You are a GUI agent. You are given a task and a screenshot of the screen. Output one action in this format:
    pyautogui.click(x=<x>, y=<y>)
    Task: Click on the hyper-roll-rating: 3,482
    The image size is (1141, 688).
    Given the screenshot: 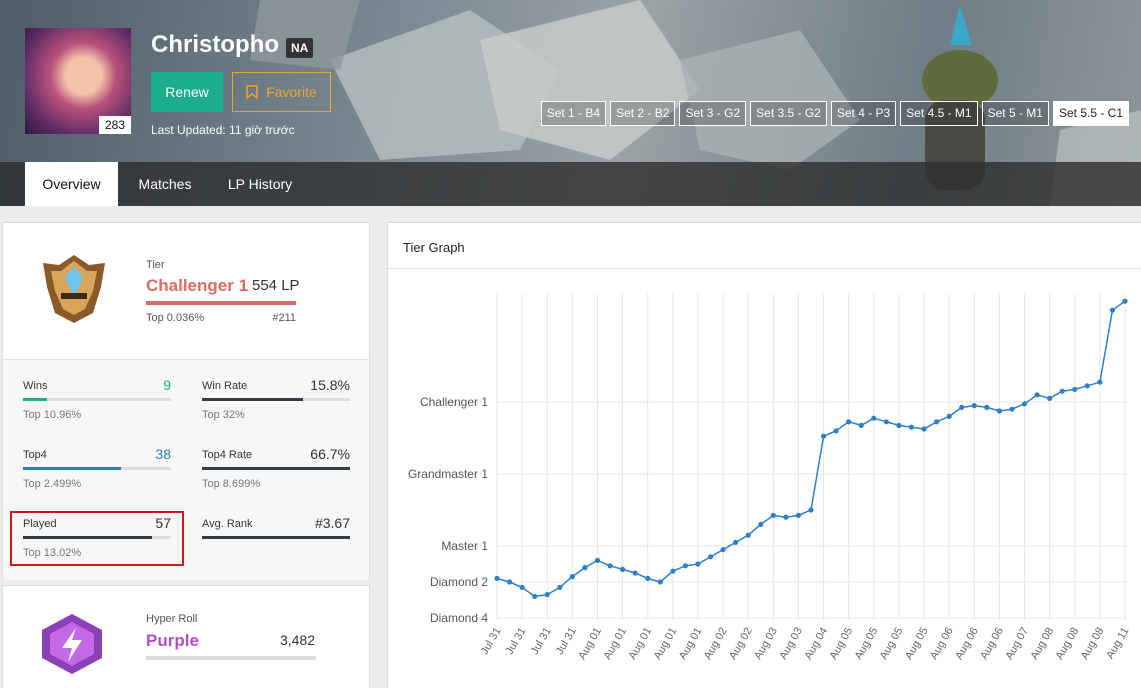 What is the action you would take?
    pyautogui.click(x=297, y=640)
    